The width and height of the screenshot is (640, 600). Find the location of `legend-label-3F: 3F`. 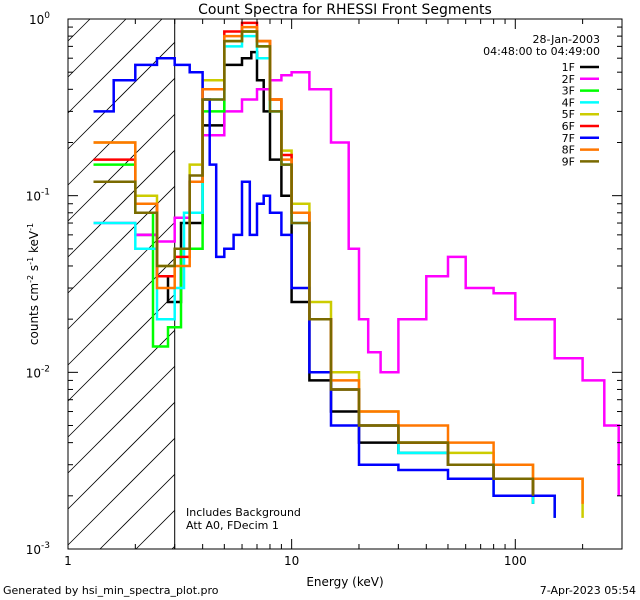

legend-label-3F: 3F is located at coordinates (568, 91).